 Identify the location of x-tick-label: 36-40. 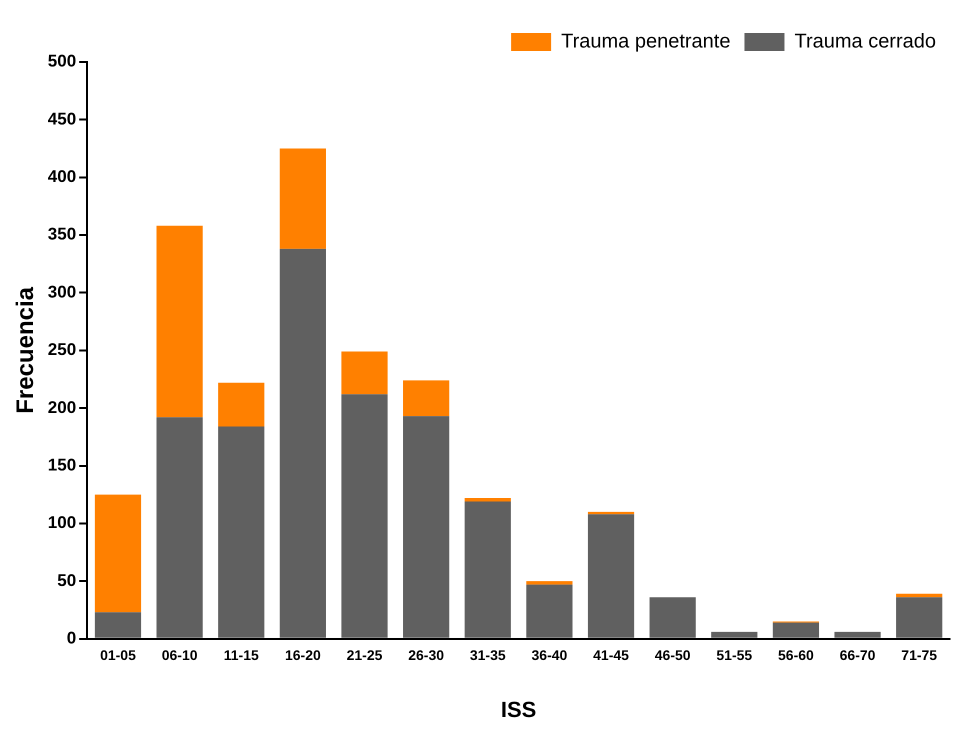
(549, 655).